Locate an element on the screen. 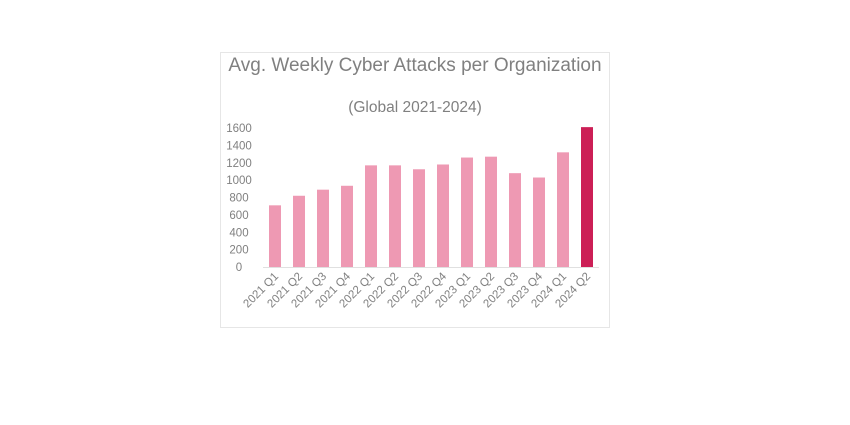  y-tick-label: 200 is located at coordinates (238, 251).